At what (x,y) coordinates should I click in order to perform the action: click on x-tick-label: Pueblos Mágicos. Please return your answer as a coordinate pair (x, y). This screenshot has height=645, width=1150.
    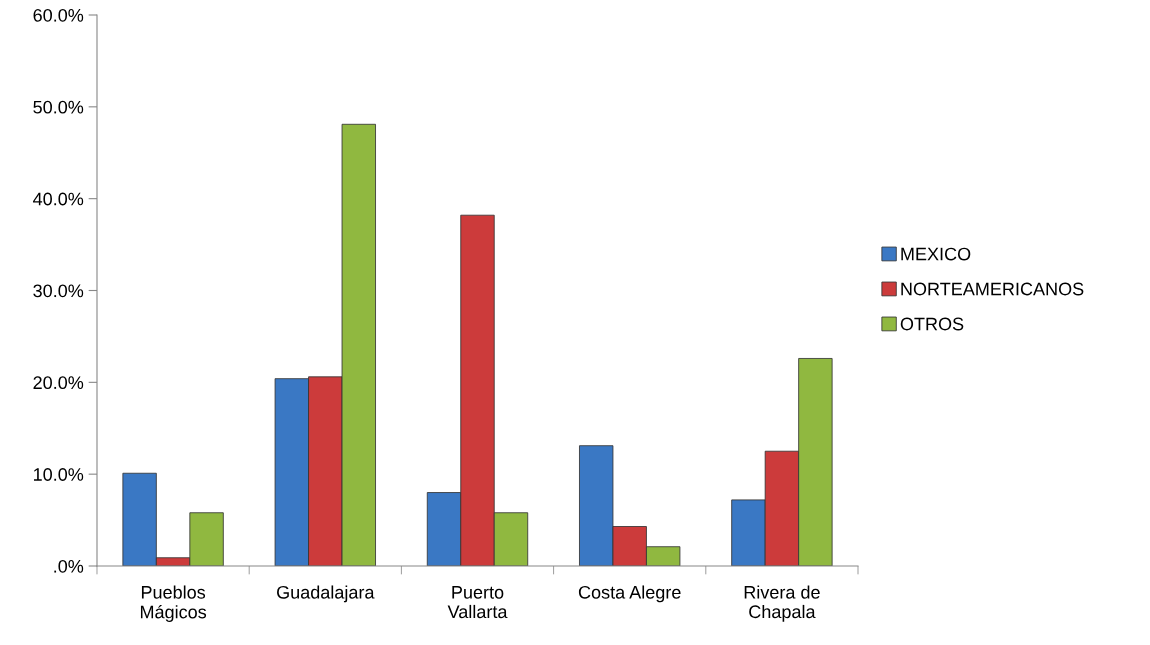
    Looking at the image, I should click on (173, 603).